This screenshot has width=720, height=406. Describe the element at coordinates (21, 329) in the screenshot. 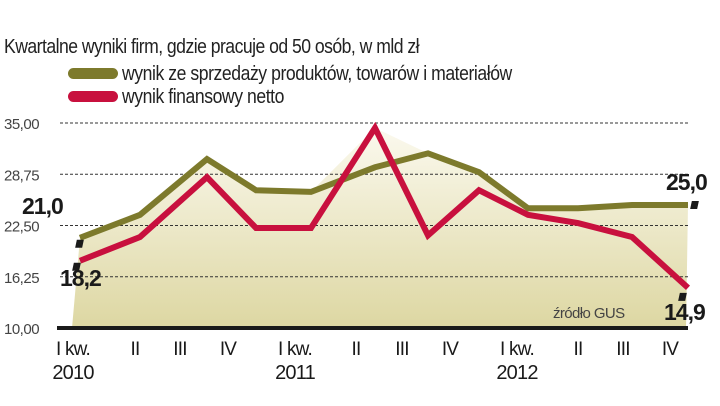

I see `y-tick-label: 10,00` at that location.